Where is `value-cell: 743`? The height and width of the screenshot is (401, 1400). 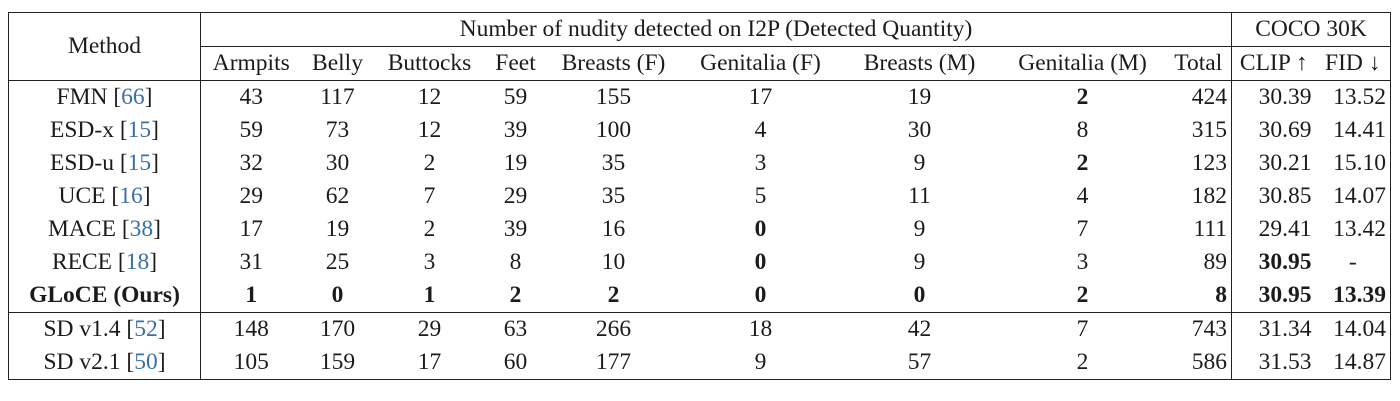
value-cell: 743 is located at coordinates (1198, 329).